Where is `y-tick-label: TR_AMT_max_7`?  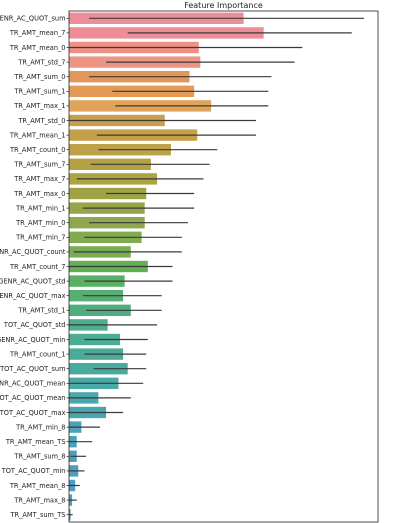 y-tick-label: TR_AMT_max_7 is located at coordinates (39, 179).